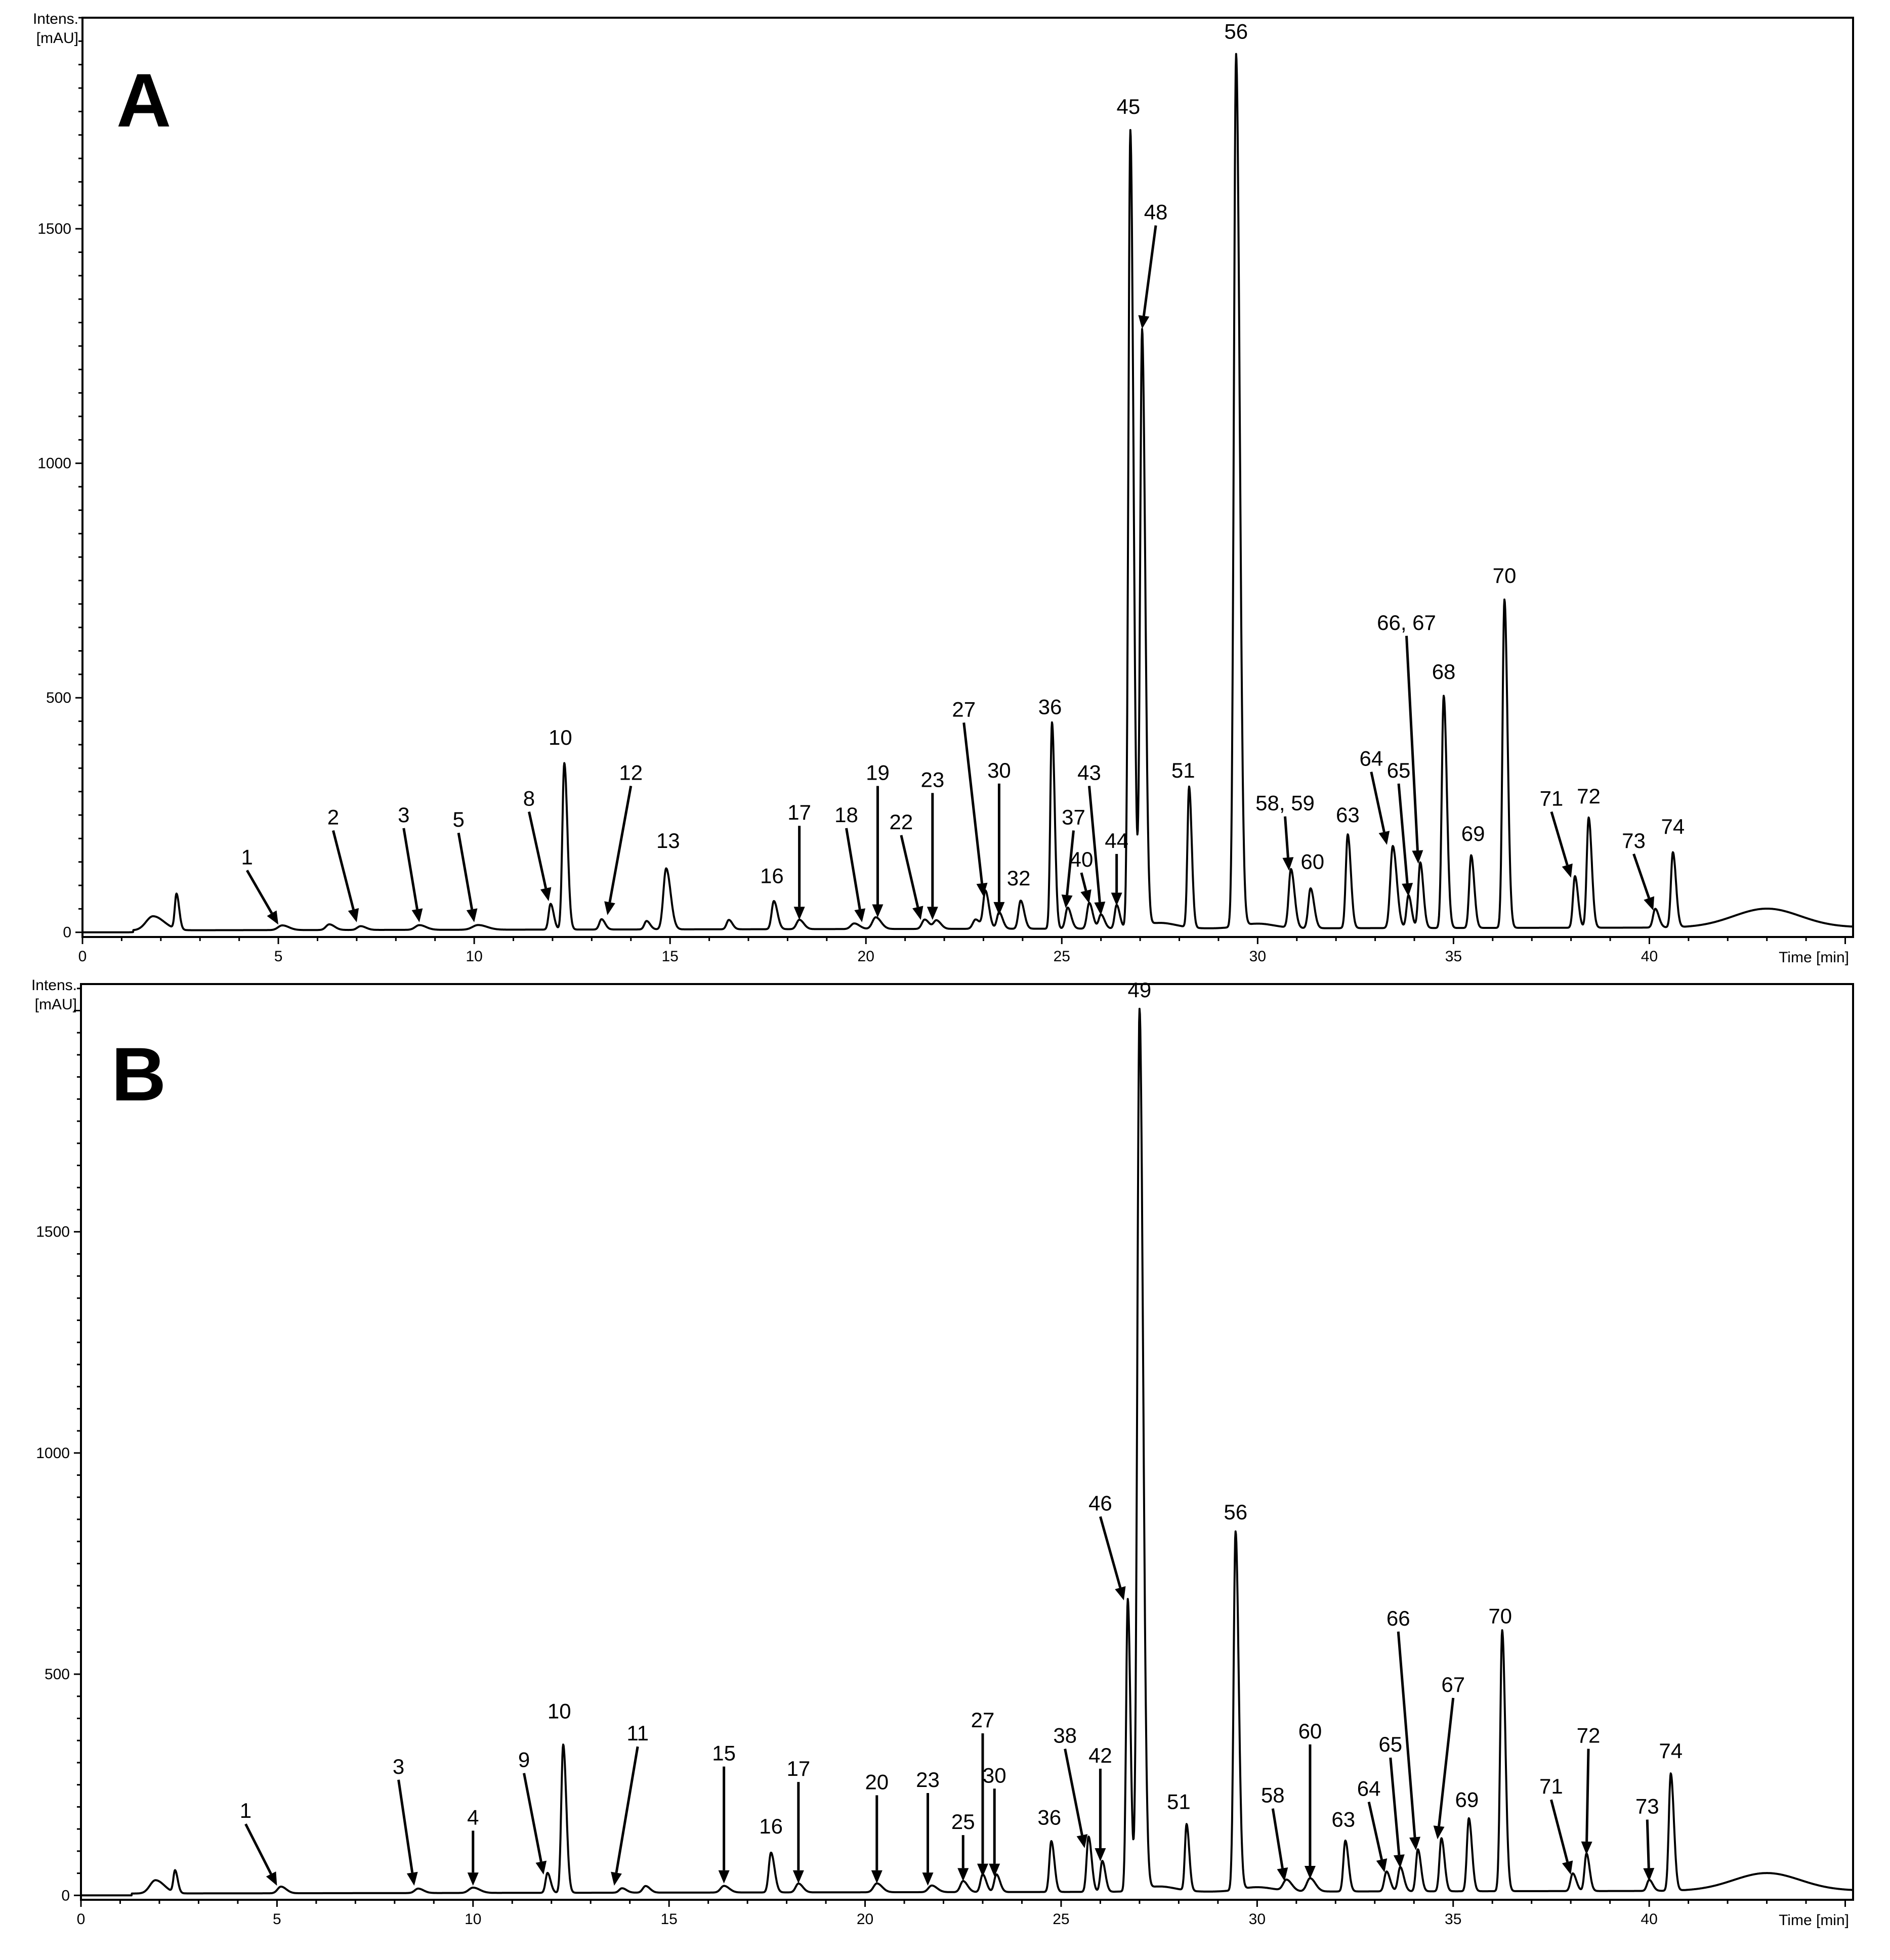 The image size is (1890, 1960). I want to click on peak-label-group: 56, so click(1235, 1512).